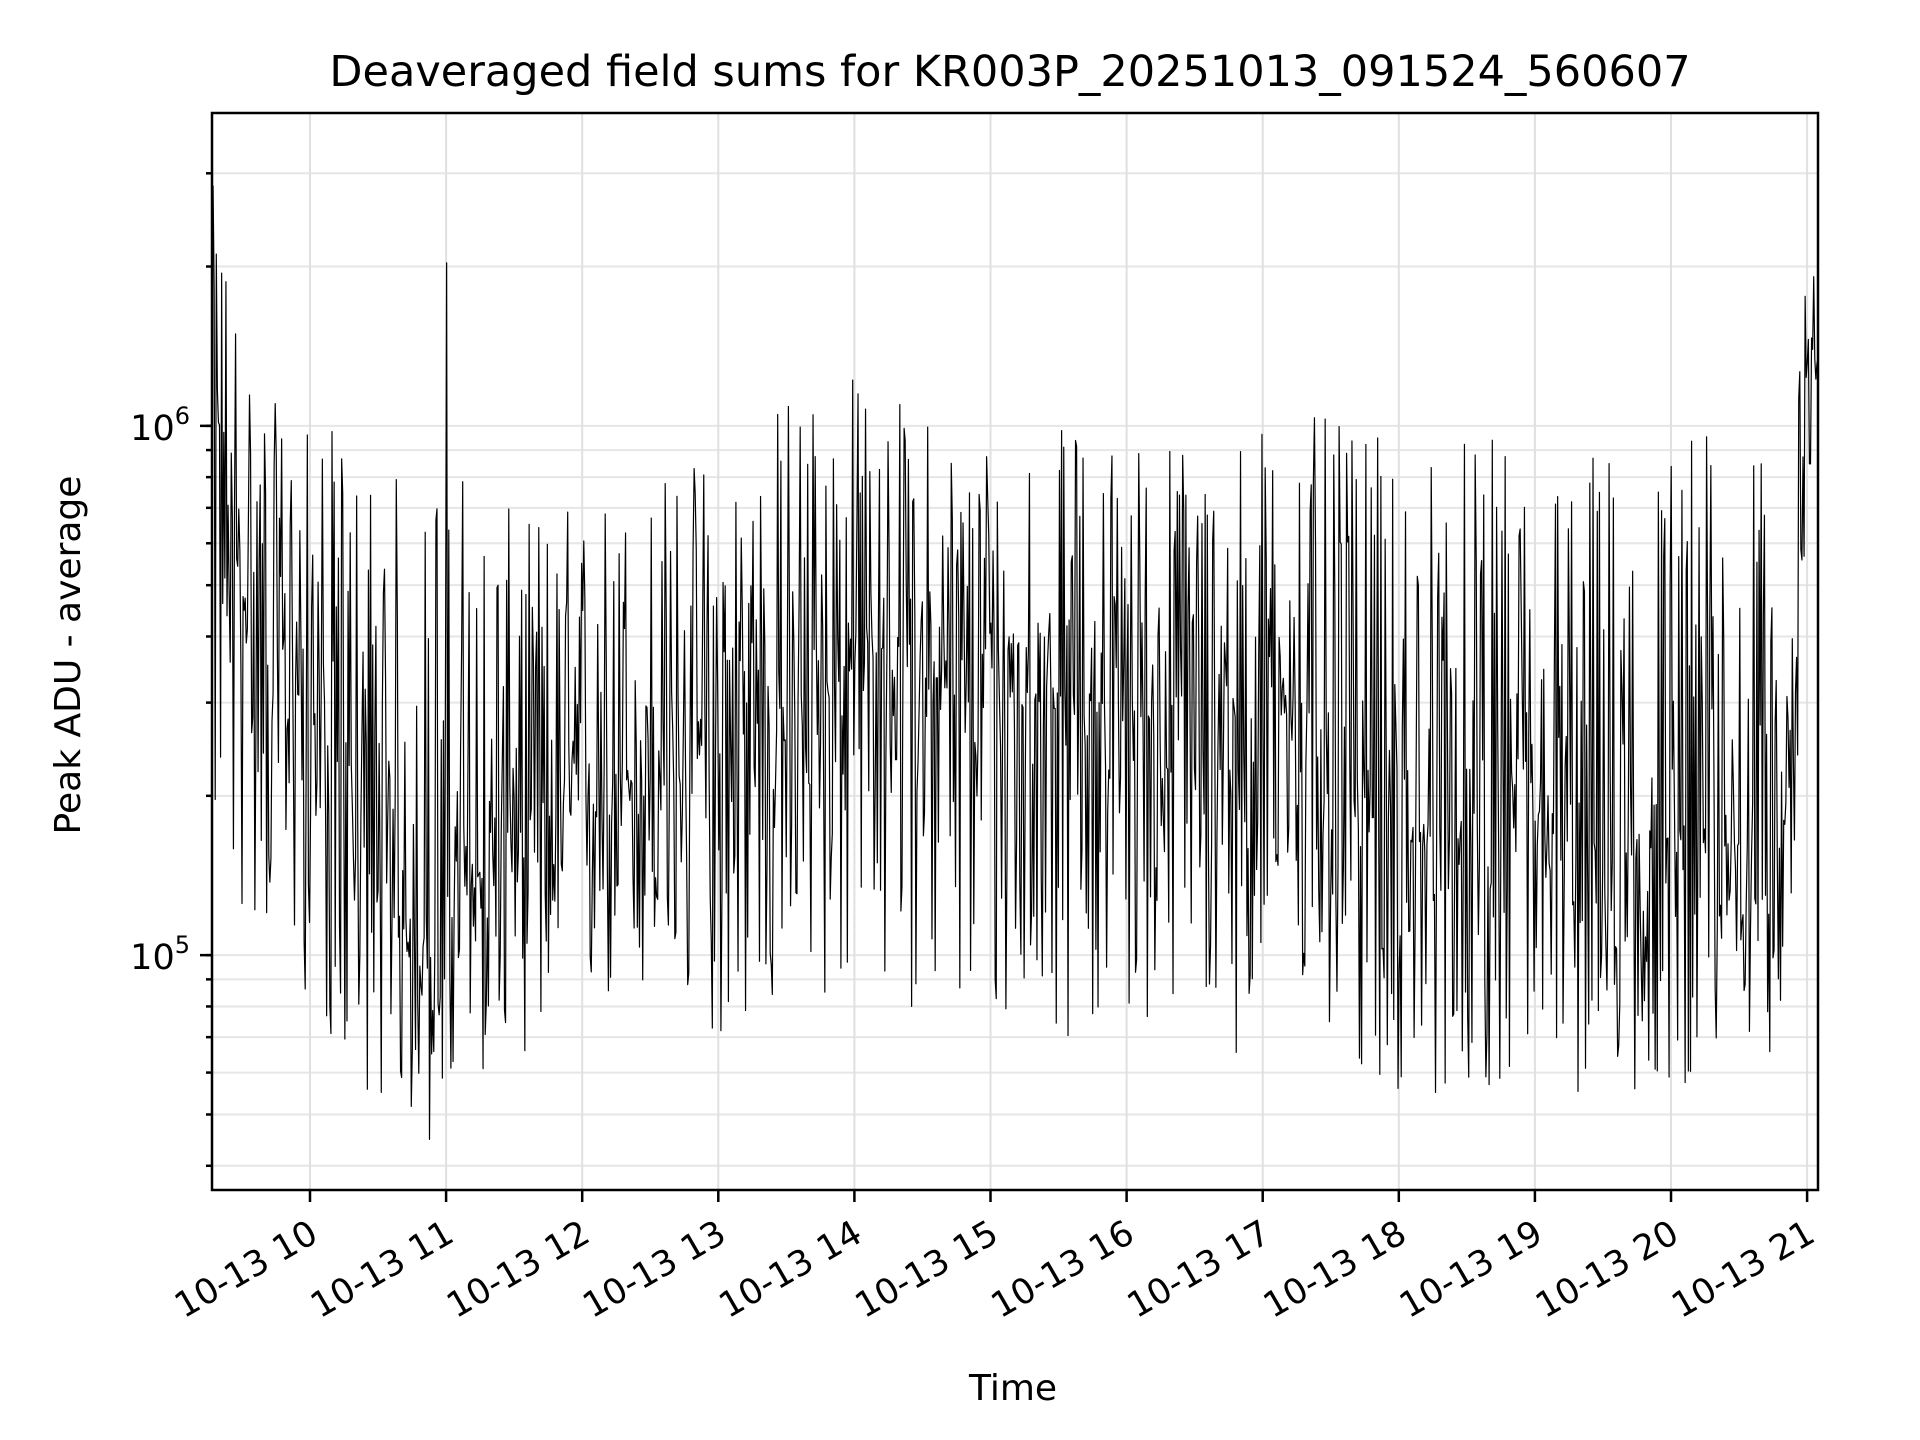 Image resolution: width=1920 pixels, height=1440 pixels. What do you see at coordinates (1063, 1269) in the screenshot?
I see `x-tick-label: 10-13 16` at bounding box center [1063, 1269].